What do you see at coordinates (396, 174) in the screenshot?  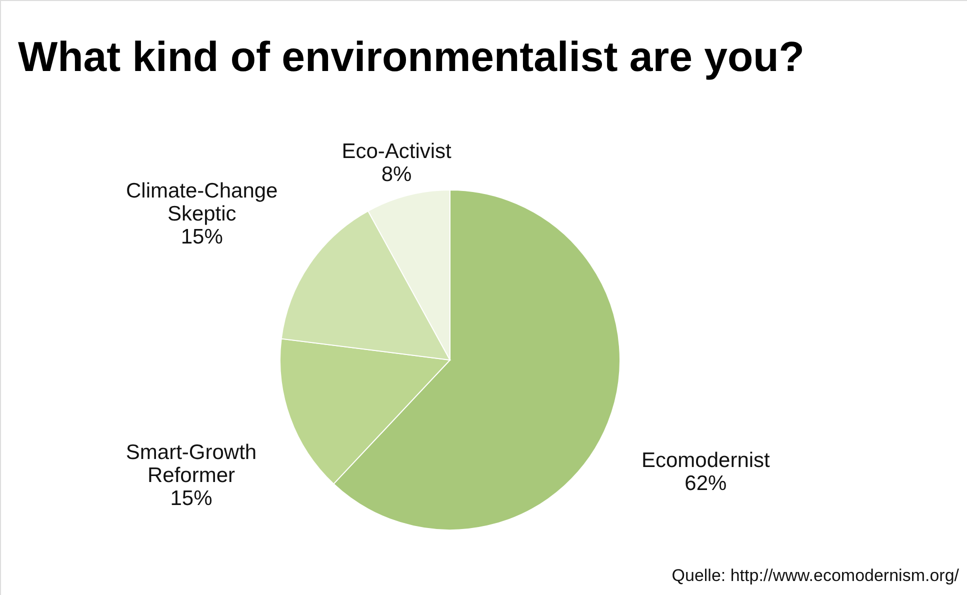 I see `data-label: 8%` at bounding box center [396, 174].